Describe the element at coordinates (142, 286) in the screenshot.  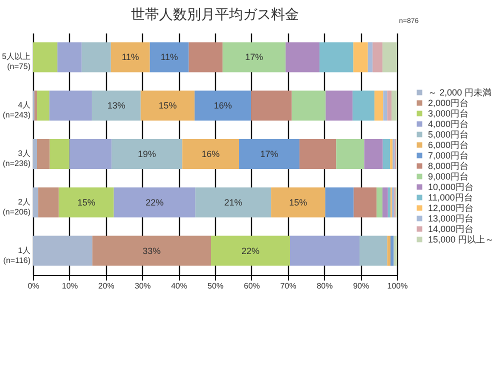
I see `x-tick-label: 30%` at that location.